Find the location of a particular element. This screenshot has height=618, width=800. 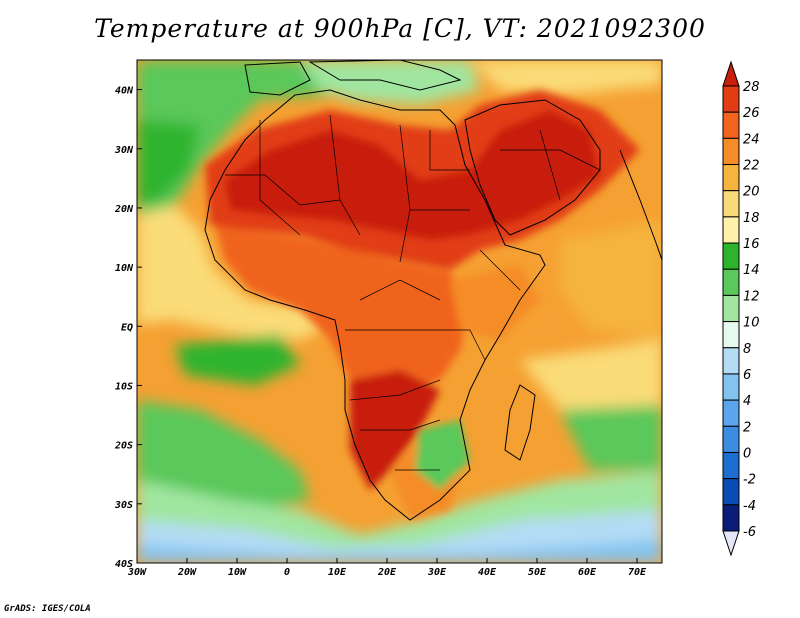

europe-coastline is located at coordinates (385, 75).